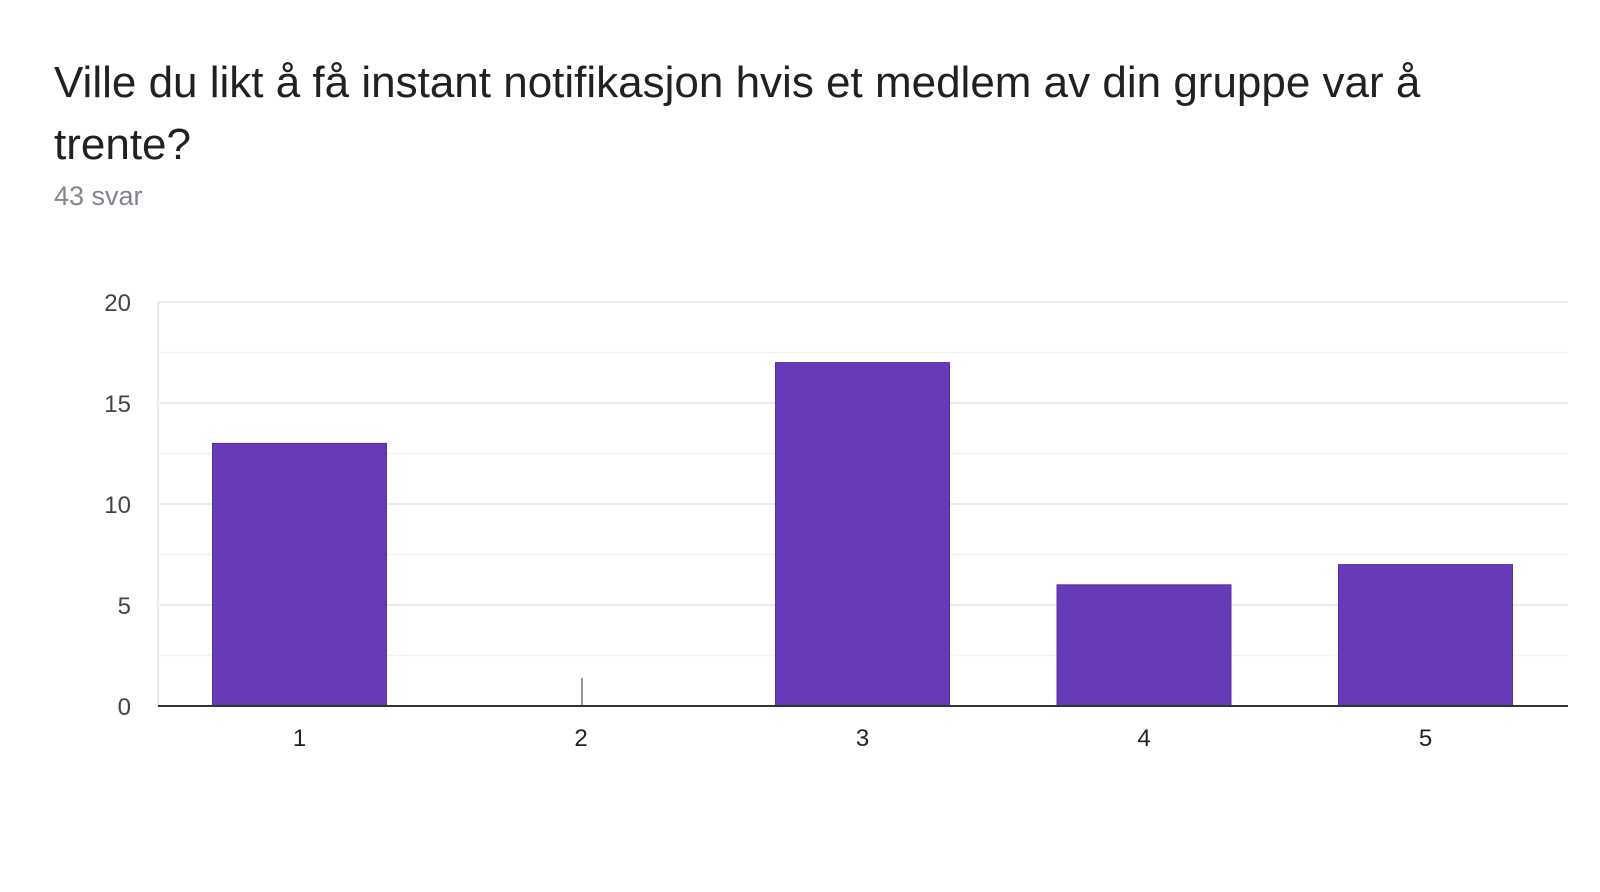 The width and height of the screenshot is (1600, 892). Describe the element at coordinates (580, 738) in the screenshot. I see `x-tick-label: 2` at that location.